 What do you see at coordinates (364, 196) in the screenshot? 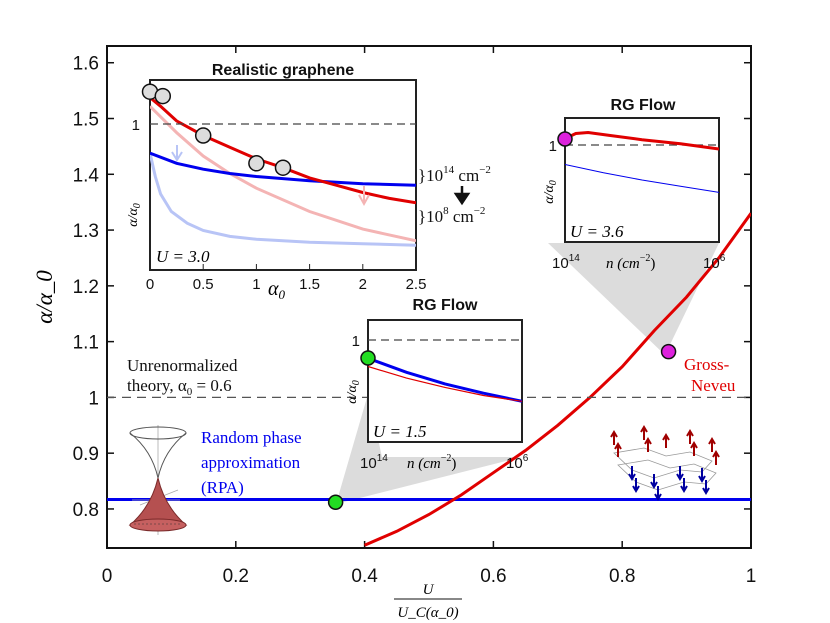
I see `graphene-flow-arrow-red` at bounding box center [364, 196].